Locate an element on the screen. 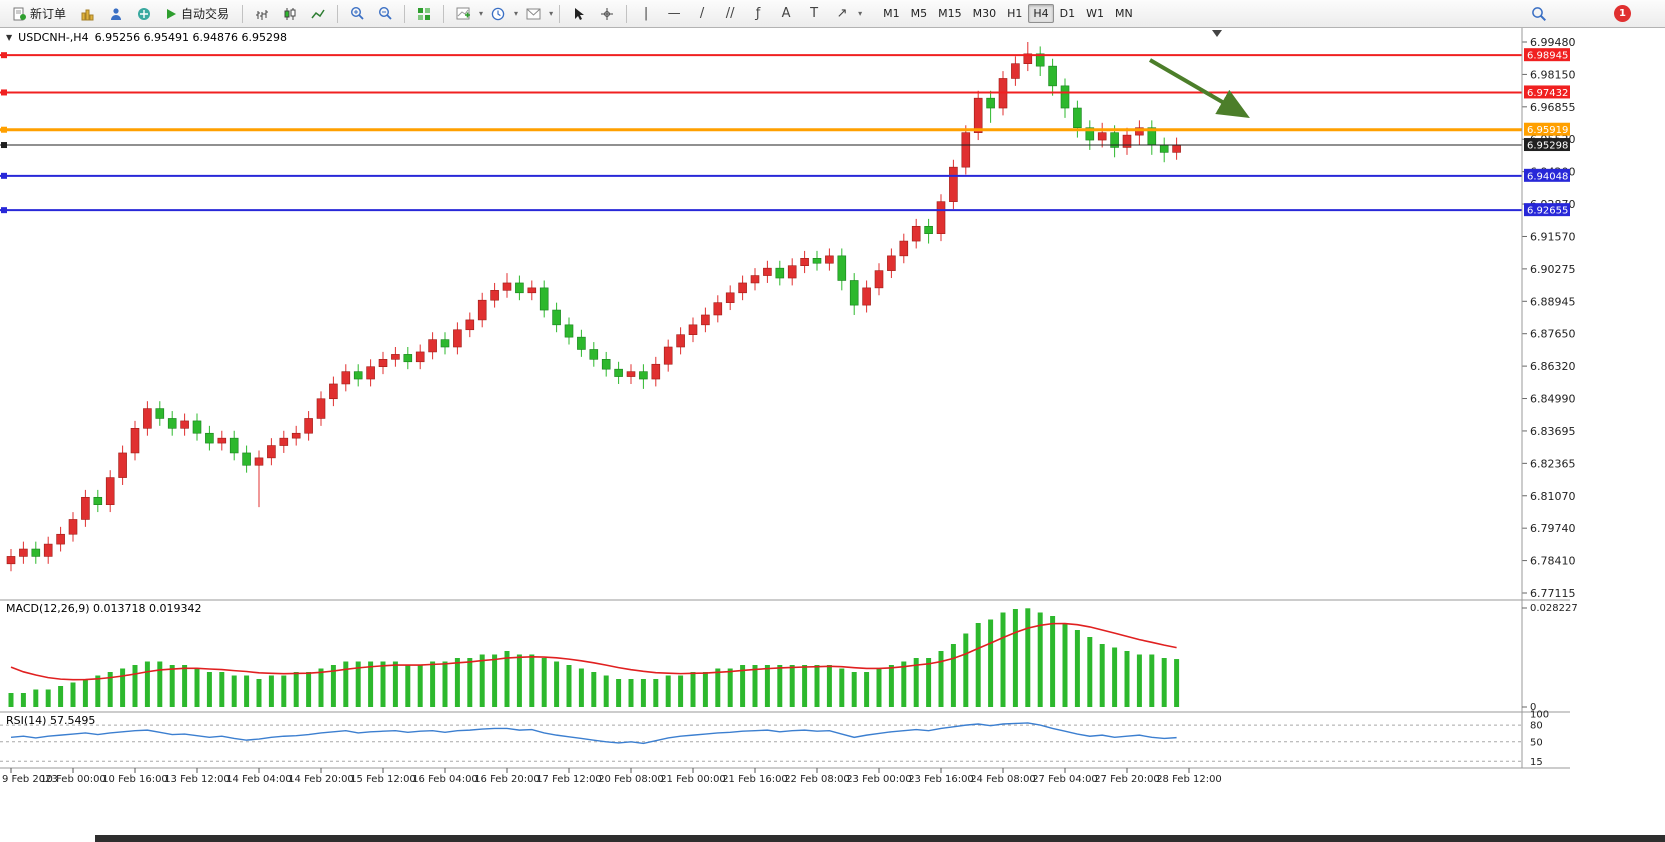  svg-text: 6.77115 is located at coordinates (1553, 593).